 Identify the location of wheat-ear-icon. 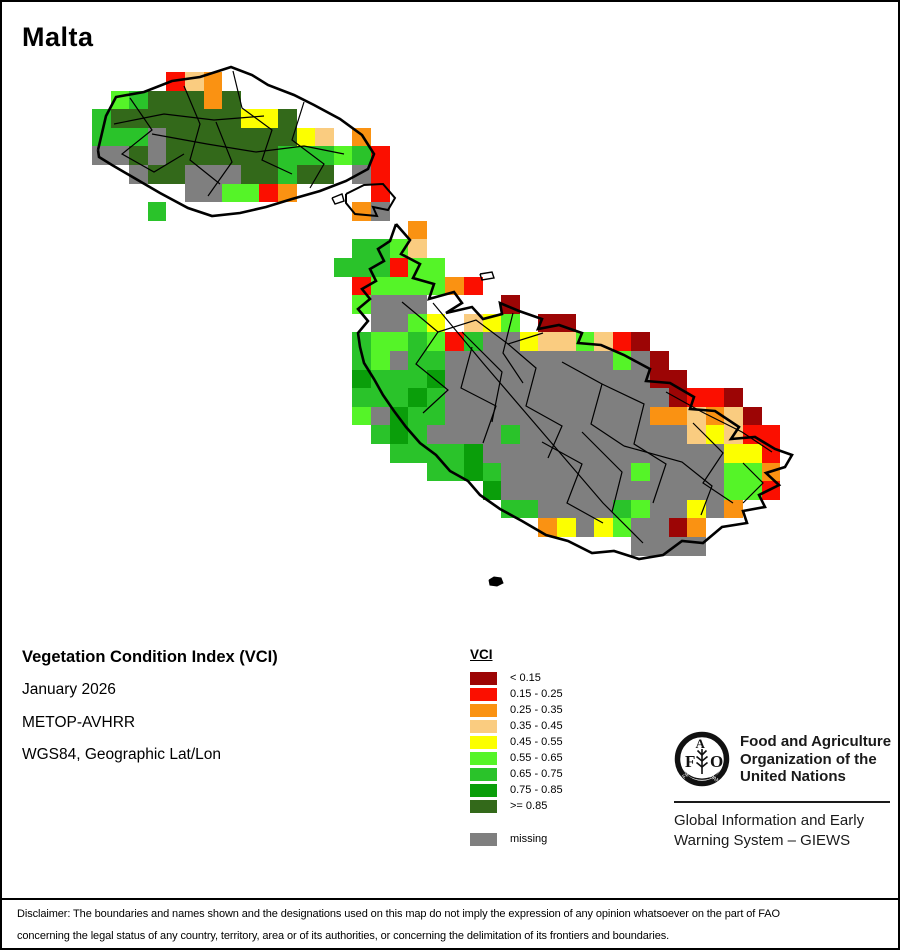
(702, 761).